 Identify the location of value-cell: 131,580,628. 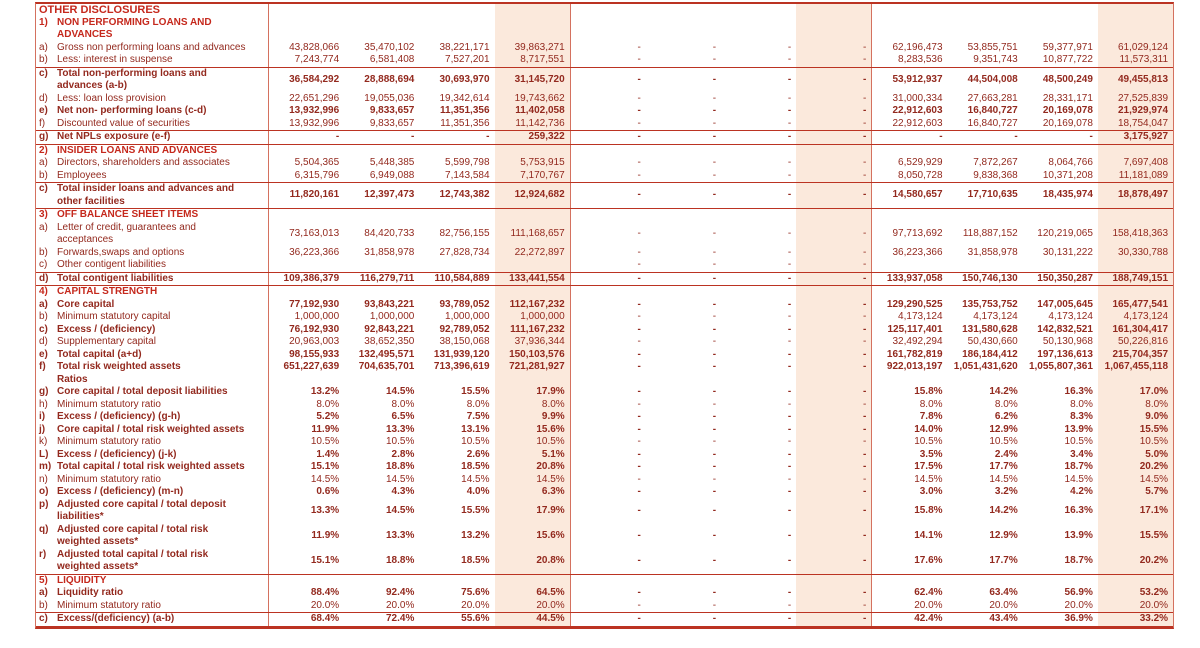
(990, 329).